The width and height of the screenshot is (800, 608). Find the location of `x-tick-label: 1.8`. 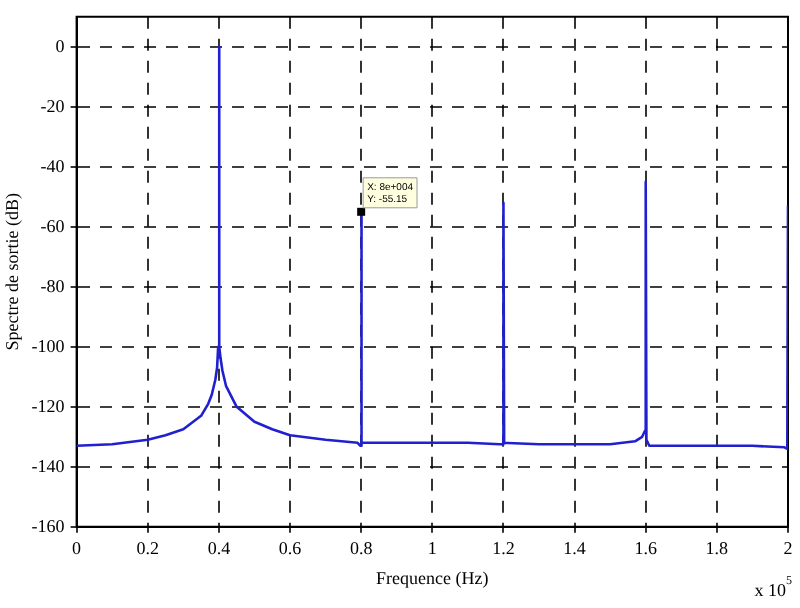

x-tick-label: 1.8 is located at coordinates (717, 548).